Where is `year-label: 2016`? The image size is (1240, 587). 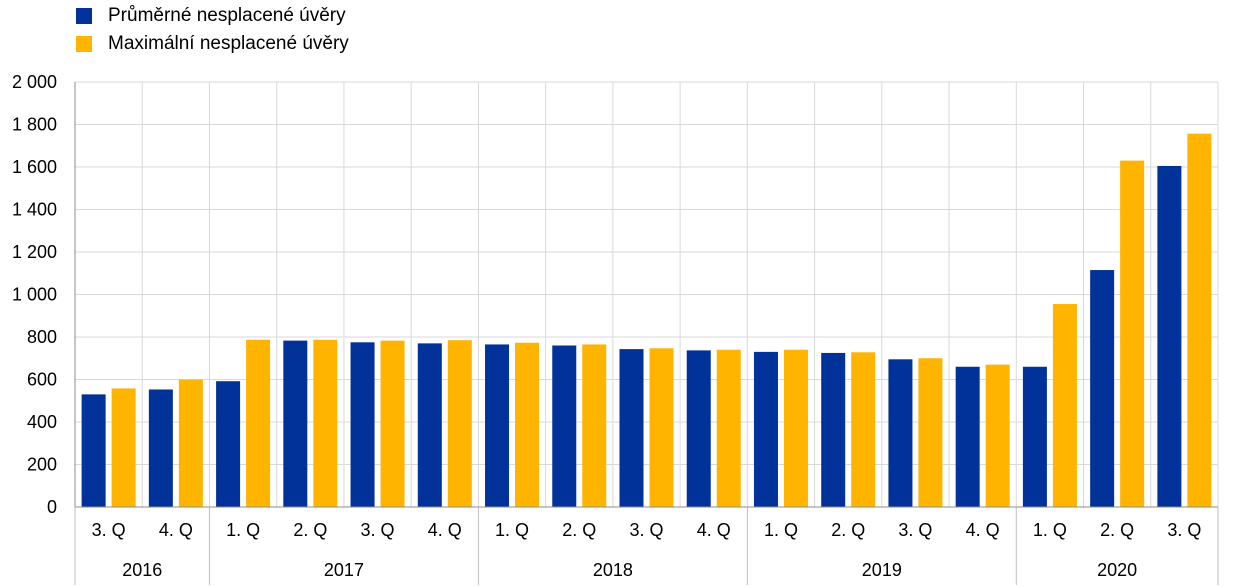 year-label: 2016 is located at coordinates (142, 570).